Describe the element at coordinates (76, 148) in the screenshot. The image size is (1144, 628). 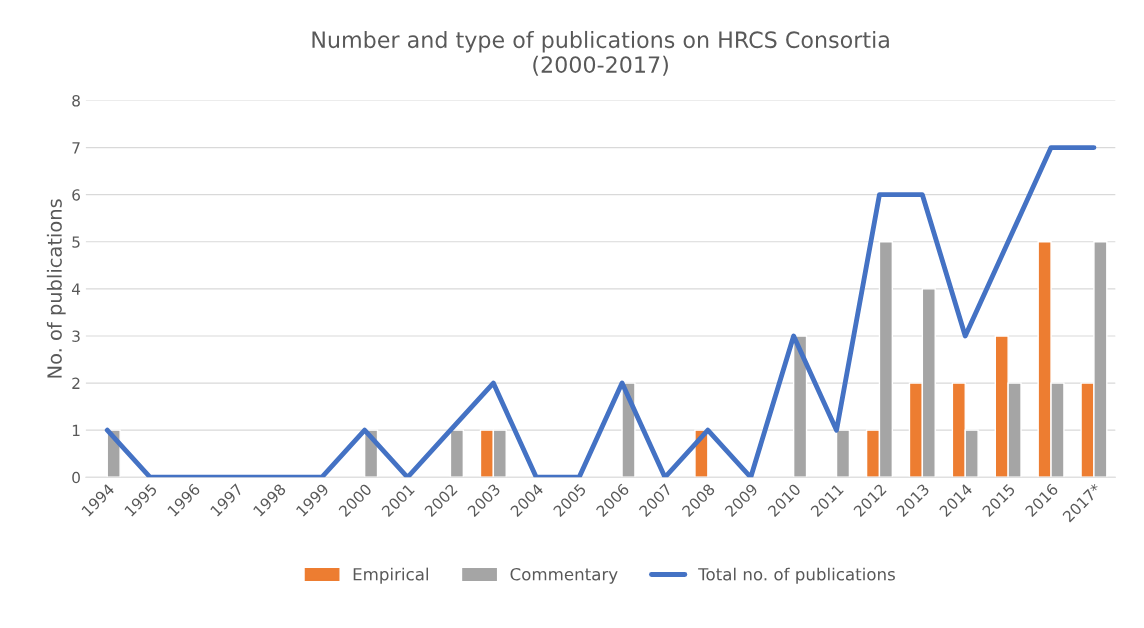
I see `y-tick-label: 7` at that location.